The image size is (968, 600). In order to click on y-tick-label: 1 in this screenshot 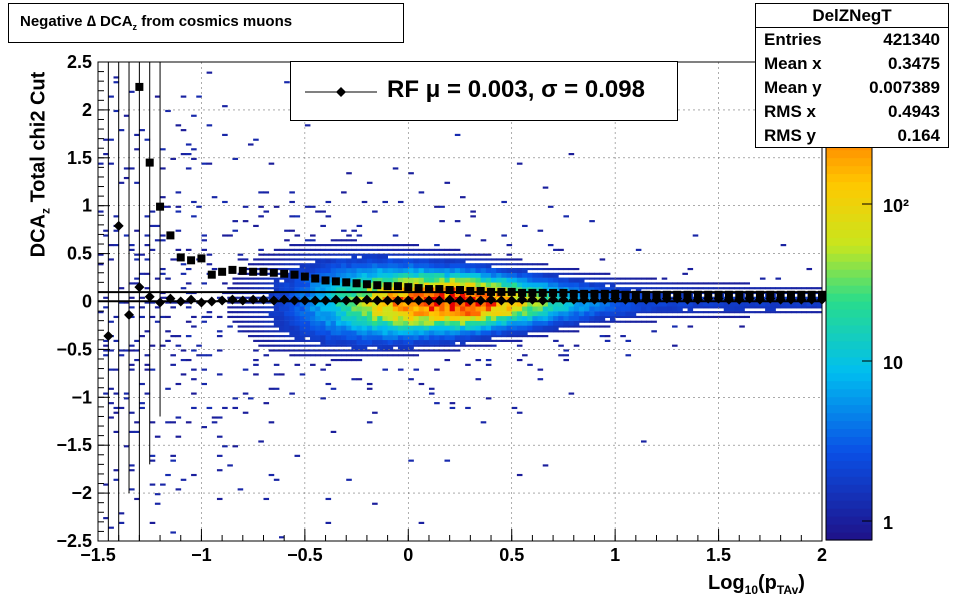, I will do `click(87, 206)`.